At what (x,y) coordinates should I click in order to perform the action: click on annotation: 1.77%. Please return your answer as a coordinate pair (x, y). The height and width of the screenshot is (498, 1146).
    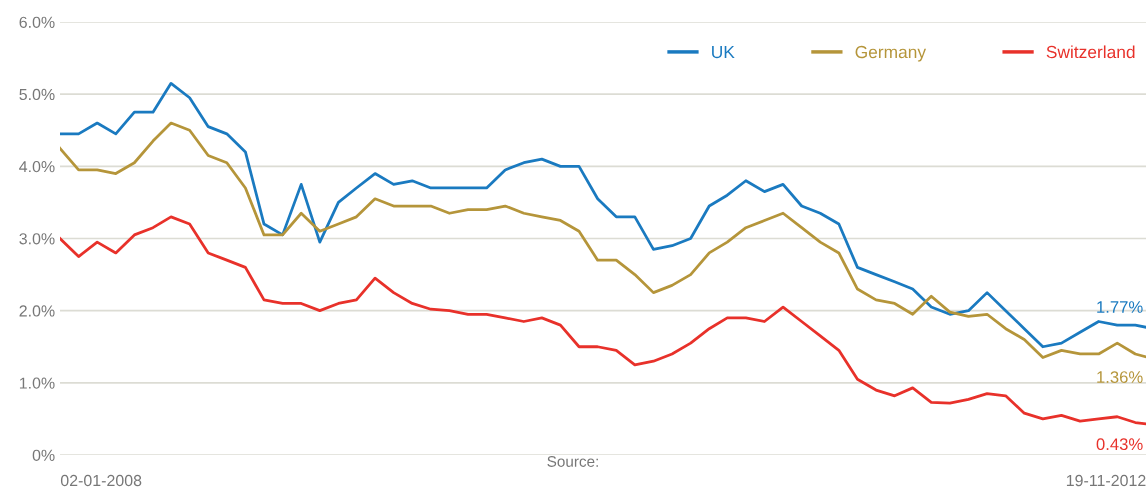
    Looking at the image, I should click on (1120, 307).